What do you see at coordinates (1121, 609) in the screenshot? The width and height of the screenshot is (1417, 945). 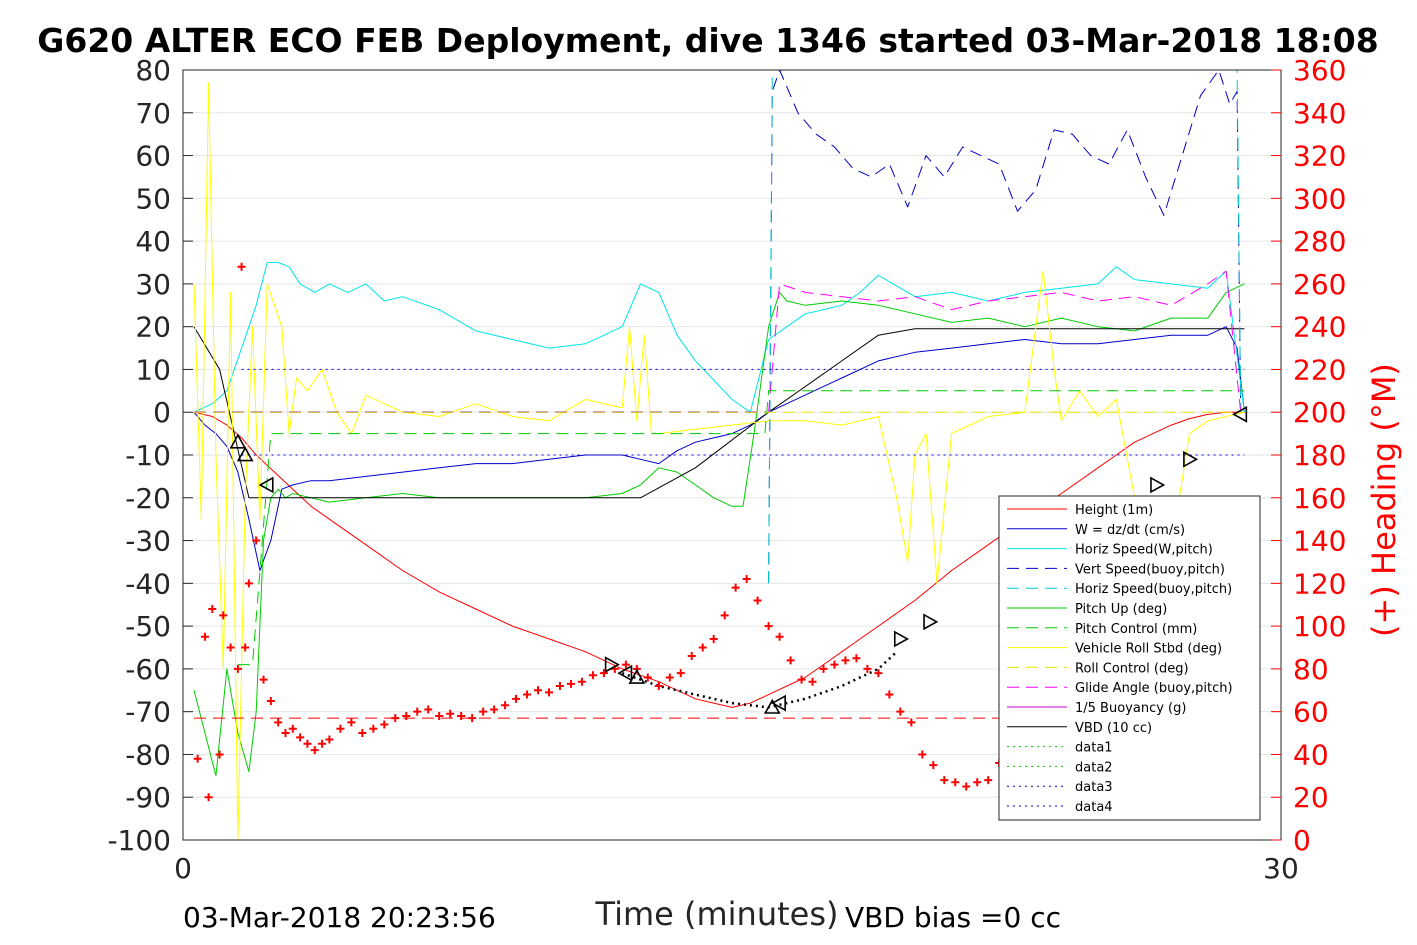 I see `legend-label: Pitch Up (deg)` at bounding box center [1121, 609].